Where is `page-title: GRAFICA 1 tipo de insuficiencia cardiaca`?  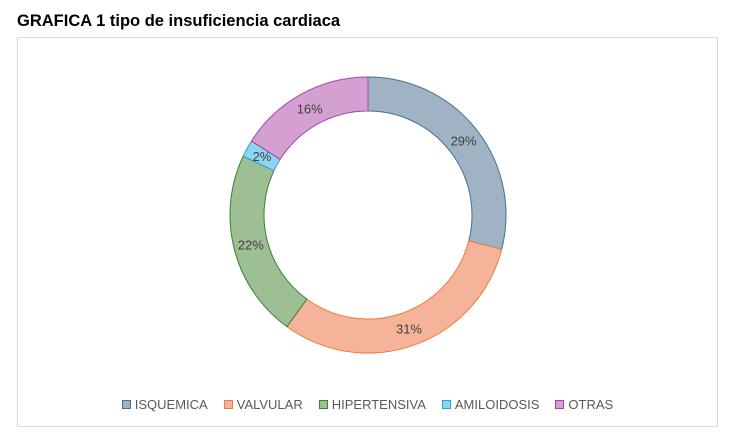 page-title: GRAFICA 1 tipo de insuficiencia cardiaca is located at coordinates (179, 21).